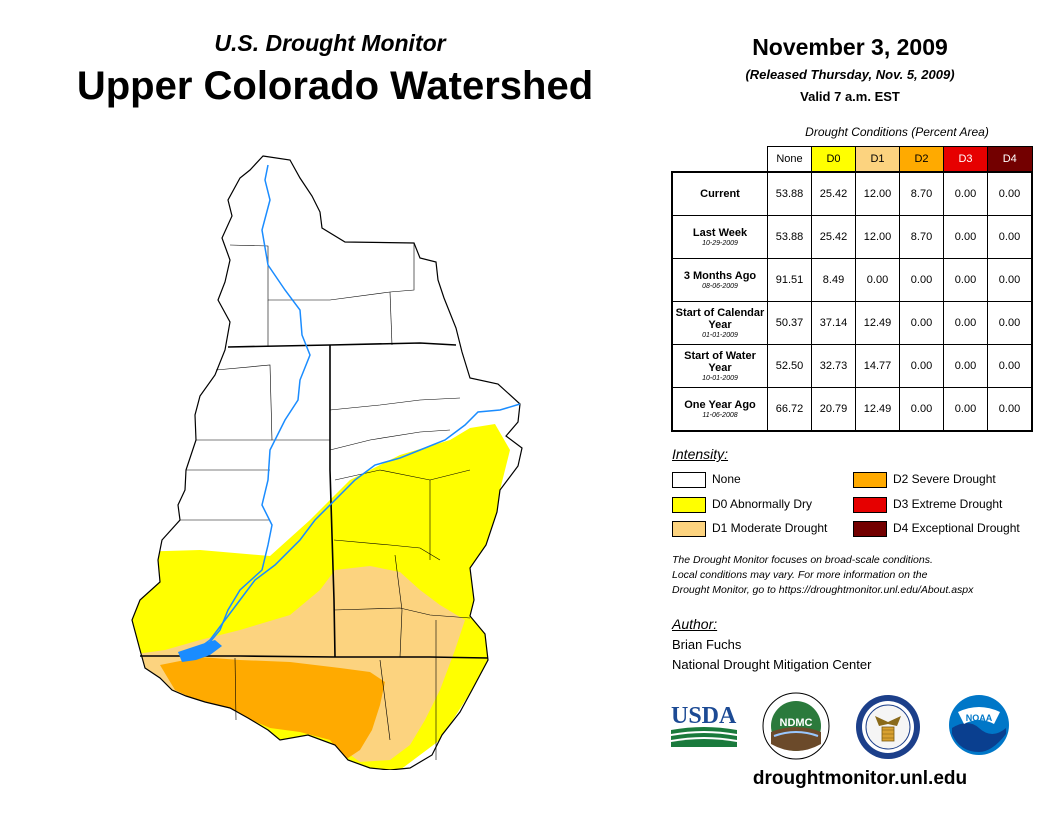 This screenshot has height=816, width=1056. I want to click on ndmc-logo: NDMC, so click(796, 726).